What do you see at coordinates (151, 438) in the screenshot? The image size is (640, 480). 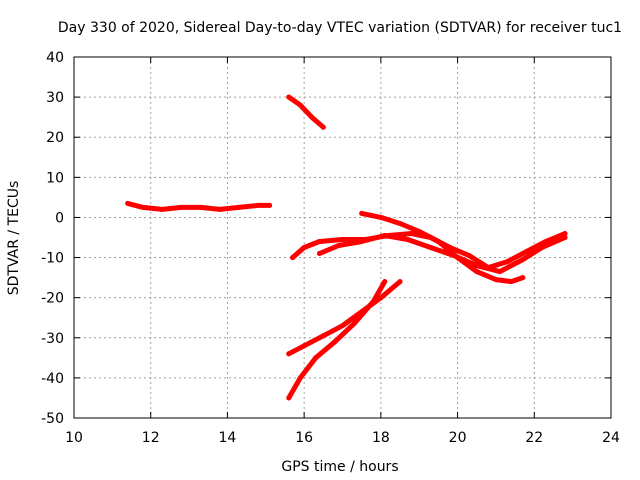 I see `x-tick-label: 12` at bounding box center [151, 438].